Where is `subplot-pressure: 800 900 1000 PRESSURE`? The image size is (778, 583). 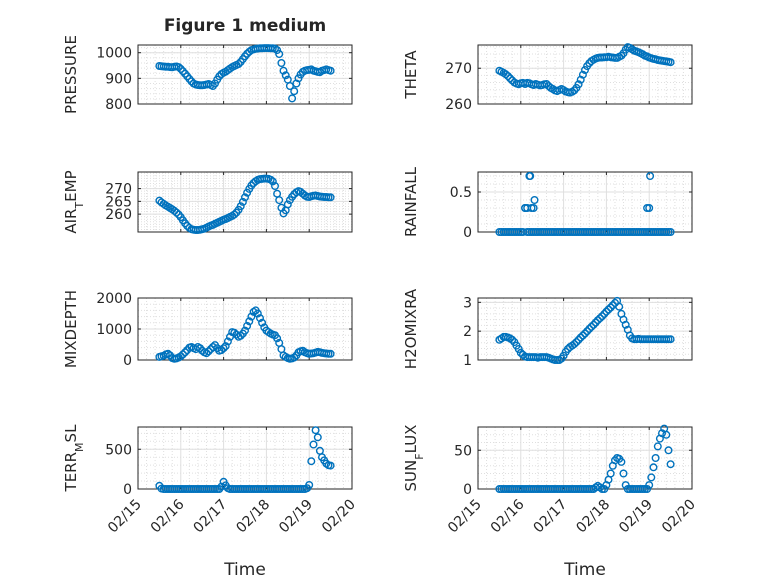 subplot-pressure: 800 900 1000 PRESSURE is located at coordinates (207, 74).